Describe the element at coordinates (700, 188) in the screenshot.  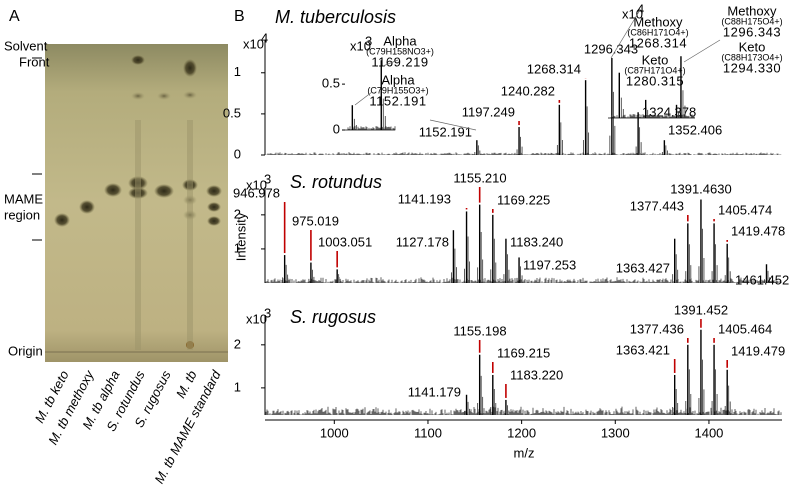
I see `peak-label: 1391.4630` at that location.